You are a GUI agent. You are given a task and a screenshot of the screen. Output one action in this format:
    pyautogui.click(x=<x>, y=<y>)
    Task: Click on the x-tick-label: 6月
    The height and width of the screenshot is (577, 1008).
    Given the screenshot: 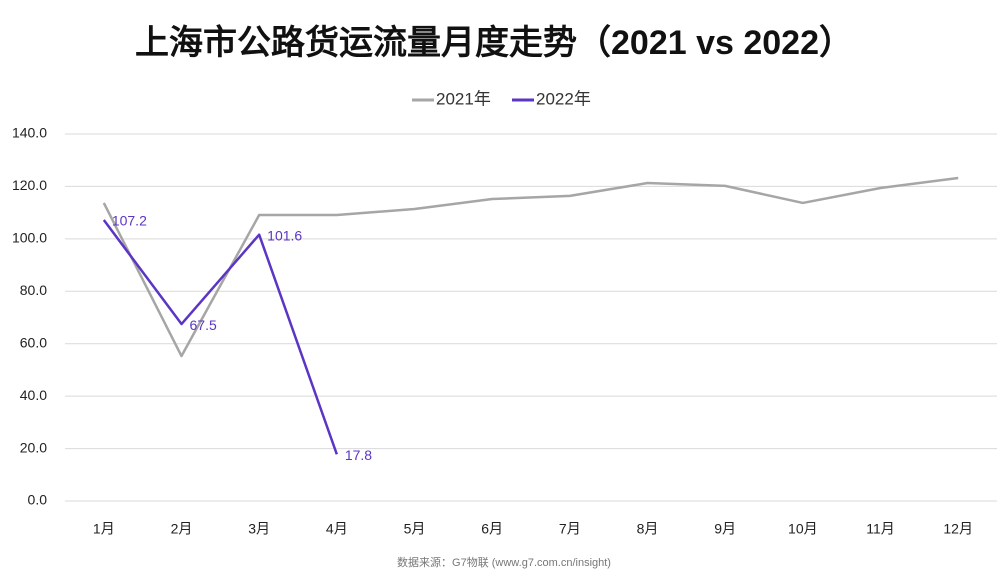 What is the action you would take?
    pyautogui.click(x=492, y=529)
    